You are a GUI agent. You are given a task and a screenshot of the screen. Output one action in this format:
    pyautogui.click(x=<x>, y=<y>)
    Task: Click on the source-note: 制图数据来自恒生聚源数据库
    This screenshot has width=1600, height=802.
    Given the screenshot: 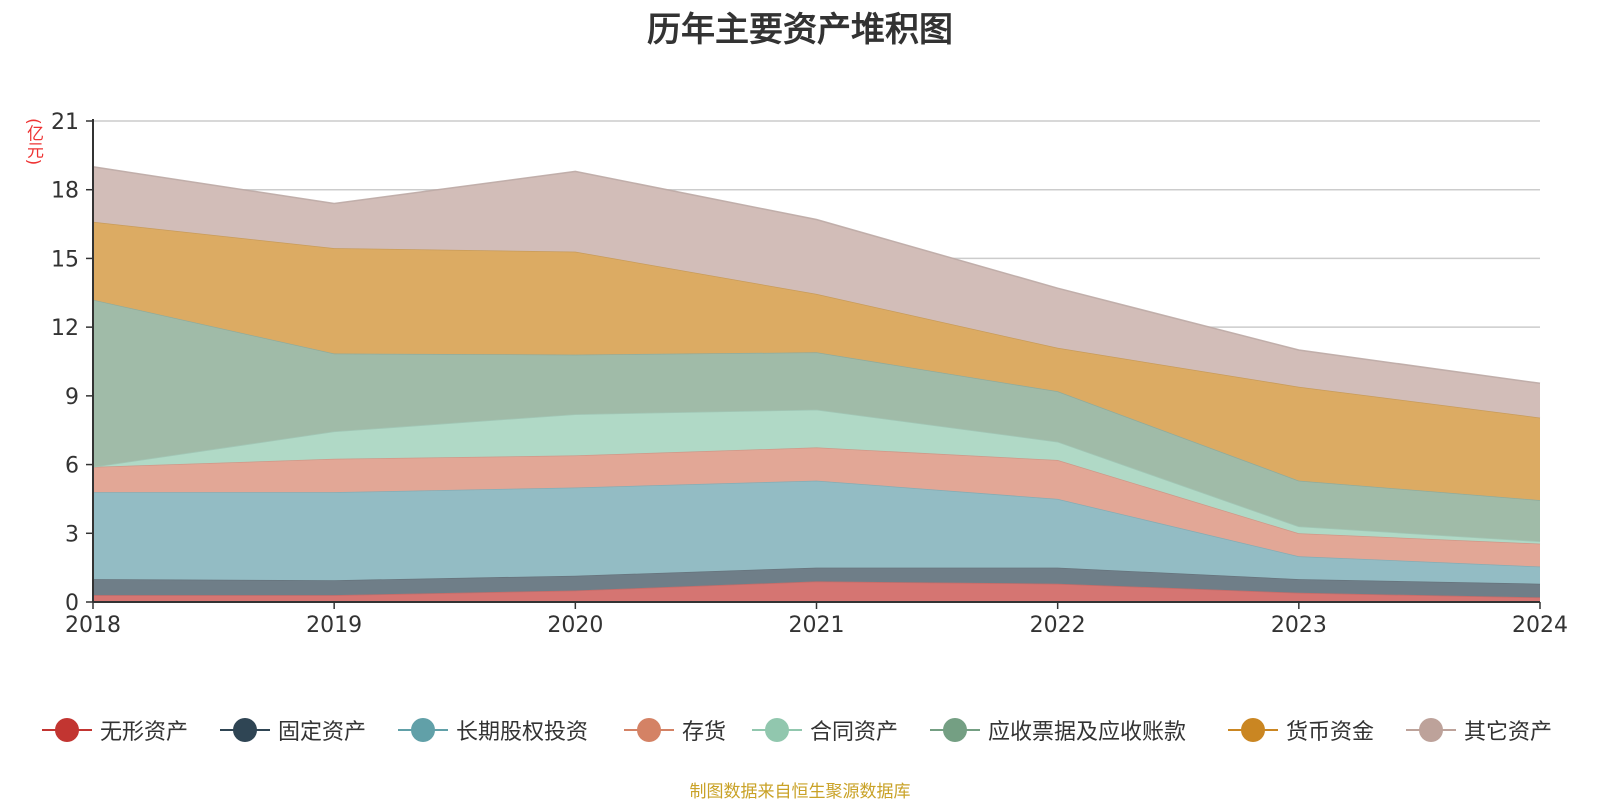 What is the action you would take?
    pyautogui.click(x=800, y=792)
    